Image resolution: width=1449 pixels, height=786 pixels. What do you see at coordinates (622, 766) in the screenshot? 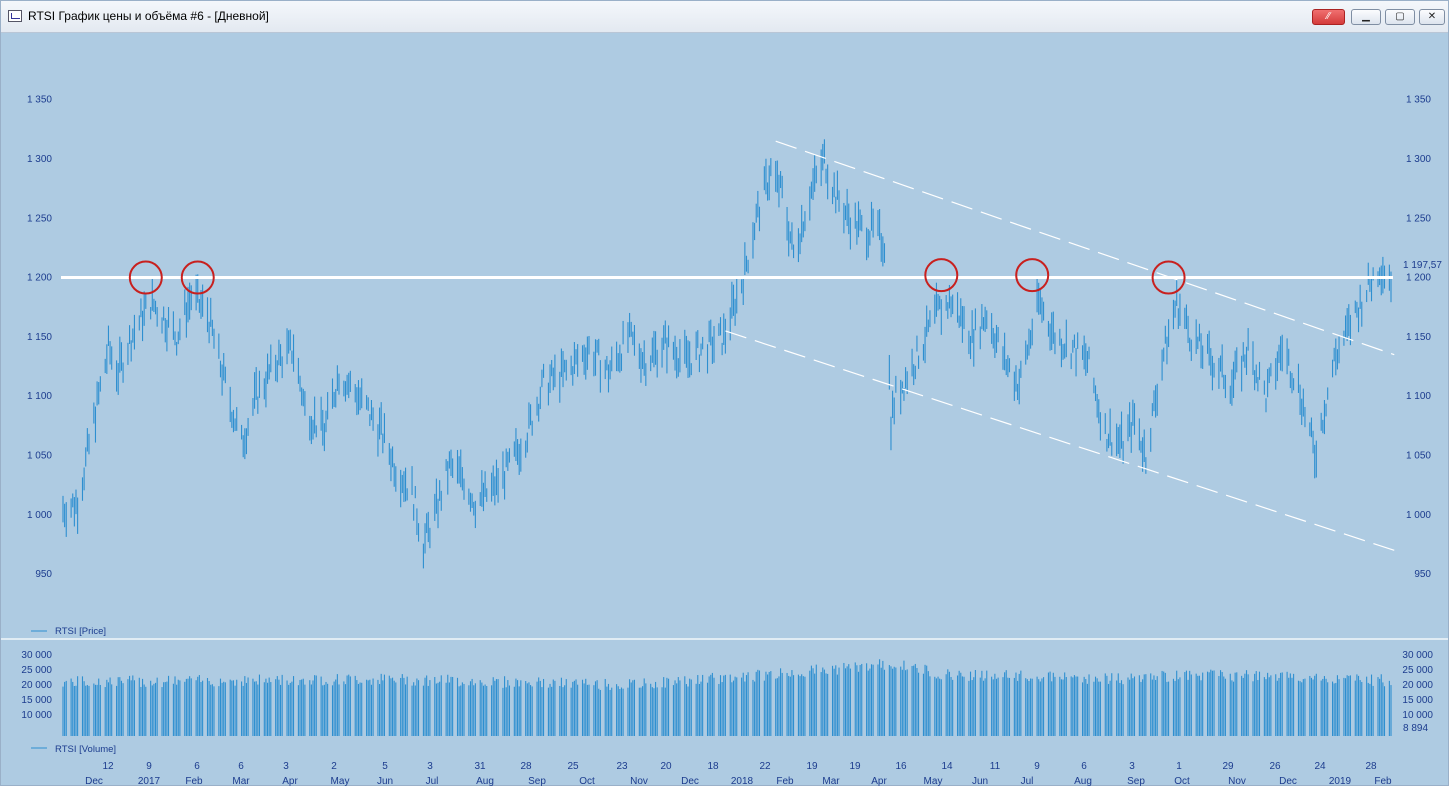
I see `x-day-label: 23` at bounding box center [622, 766].